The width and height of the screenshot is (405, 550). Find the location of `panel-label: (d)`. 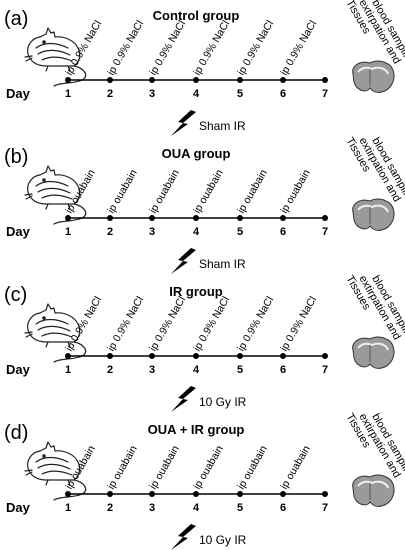

panel-label: (d) is located at coordinates (16, 433).